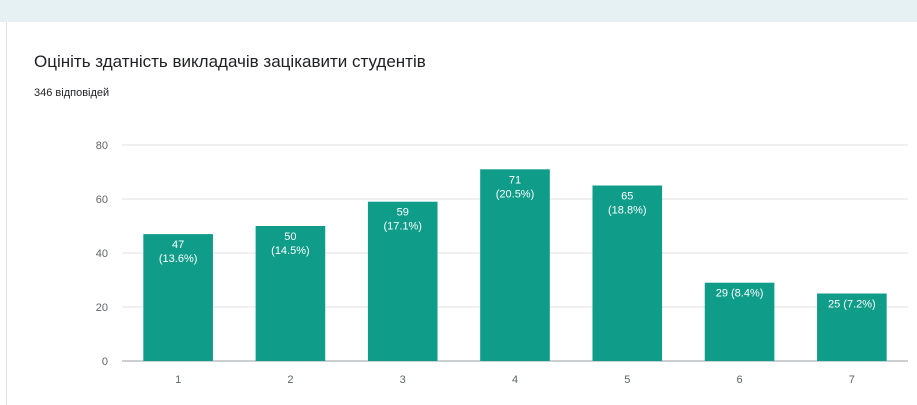 The image size is (917, 405). I want to click on bar-data-label: 25 (7.2%), so click(852, 305).